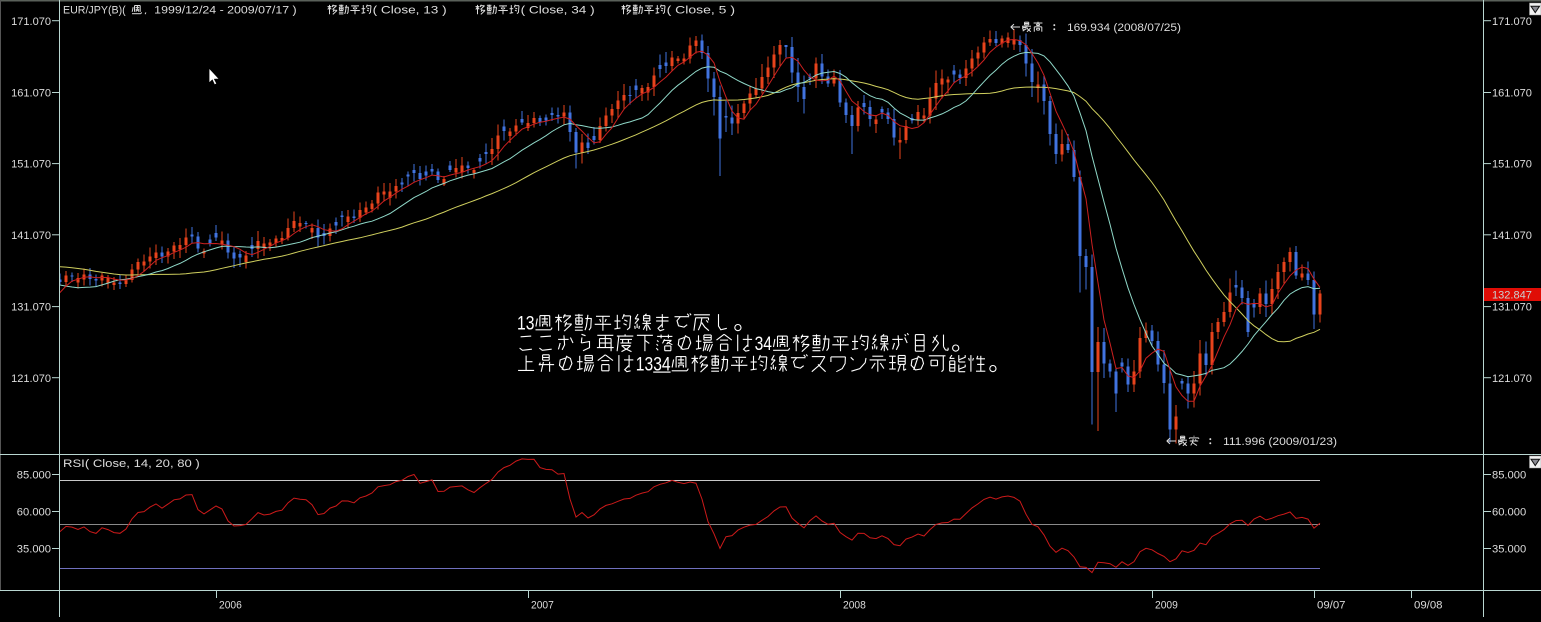 The image size is (1541, 622). Describe the element at coordinates (1280, 442) in the screenshot. I see `svg-text: 111.996 (2009/01/23)` at that location.